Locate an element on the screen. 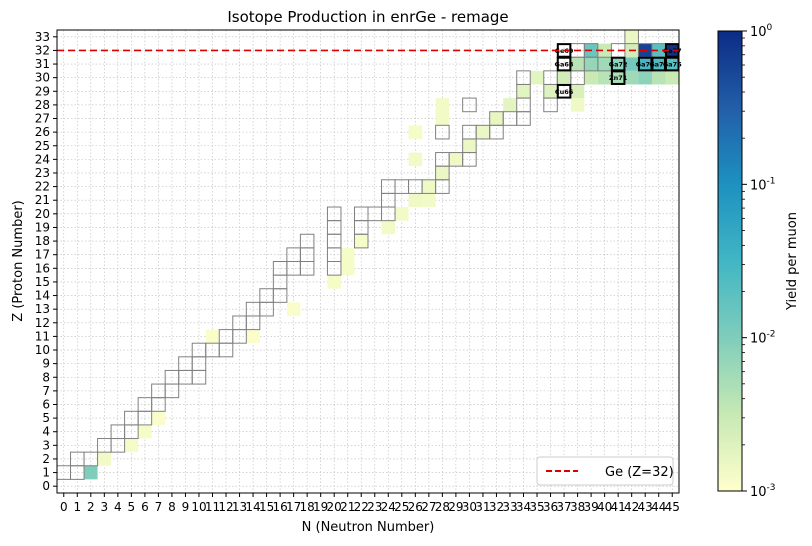  x-tick-label: 12 is located at coordinates (225, 507).